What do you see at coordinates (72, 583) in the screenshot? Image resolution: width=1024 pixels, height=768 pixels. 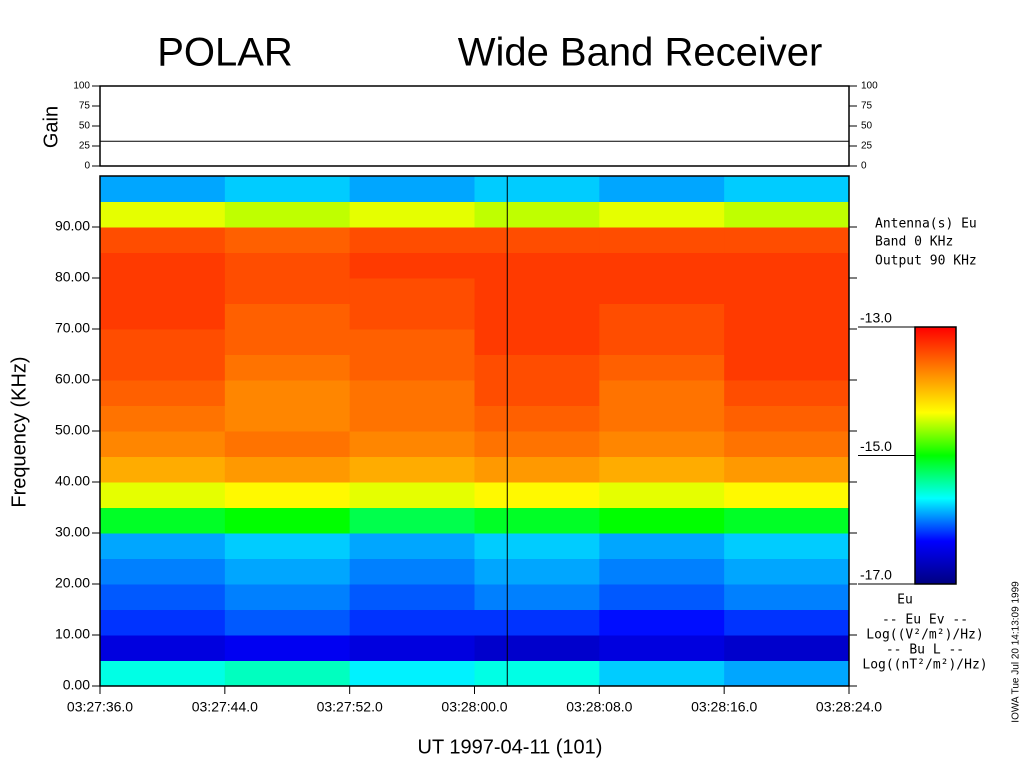 I see `y-tick-label: 20.00` at bounding box center [72, 583].